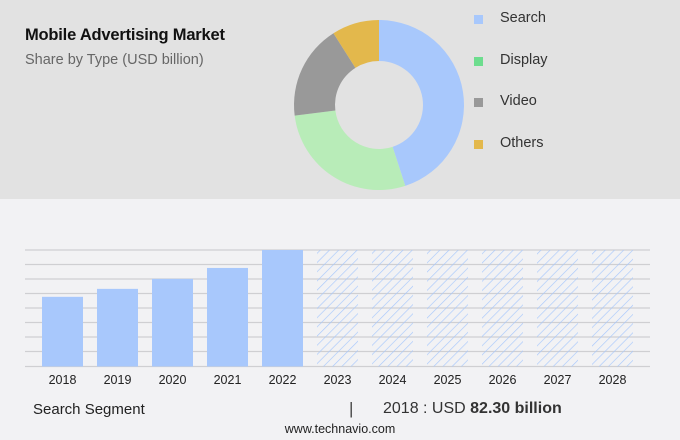  What do you see at coordinates (523, 18) in the screenshot?
I see `legend-label: Search` at bounding box center [523, 18].